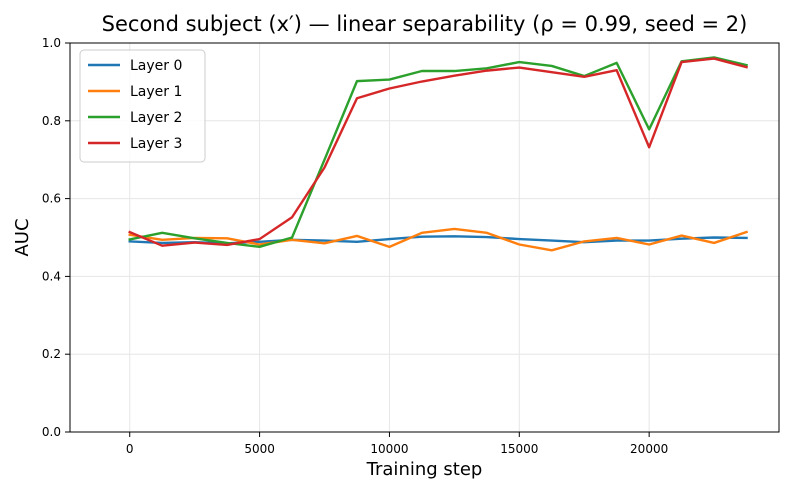 The image size is (793, 500). Describe the element at coordinates (51, 121) in the screenshot. I see `y-tick-label: 0.8` at that location.